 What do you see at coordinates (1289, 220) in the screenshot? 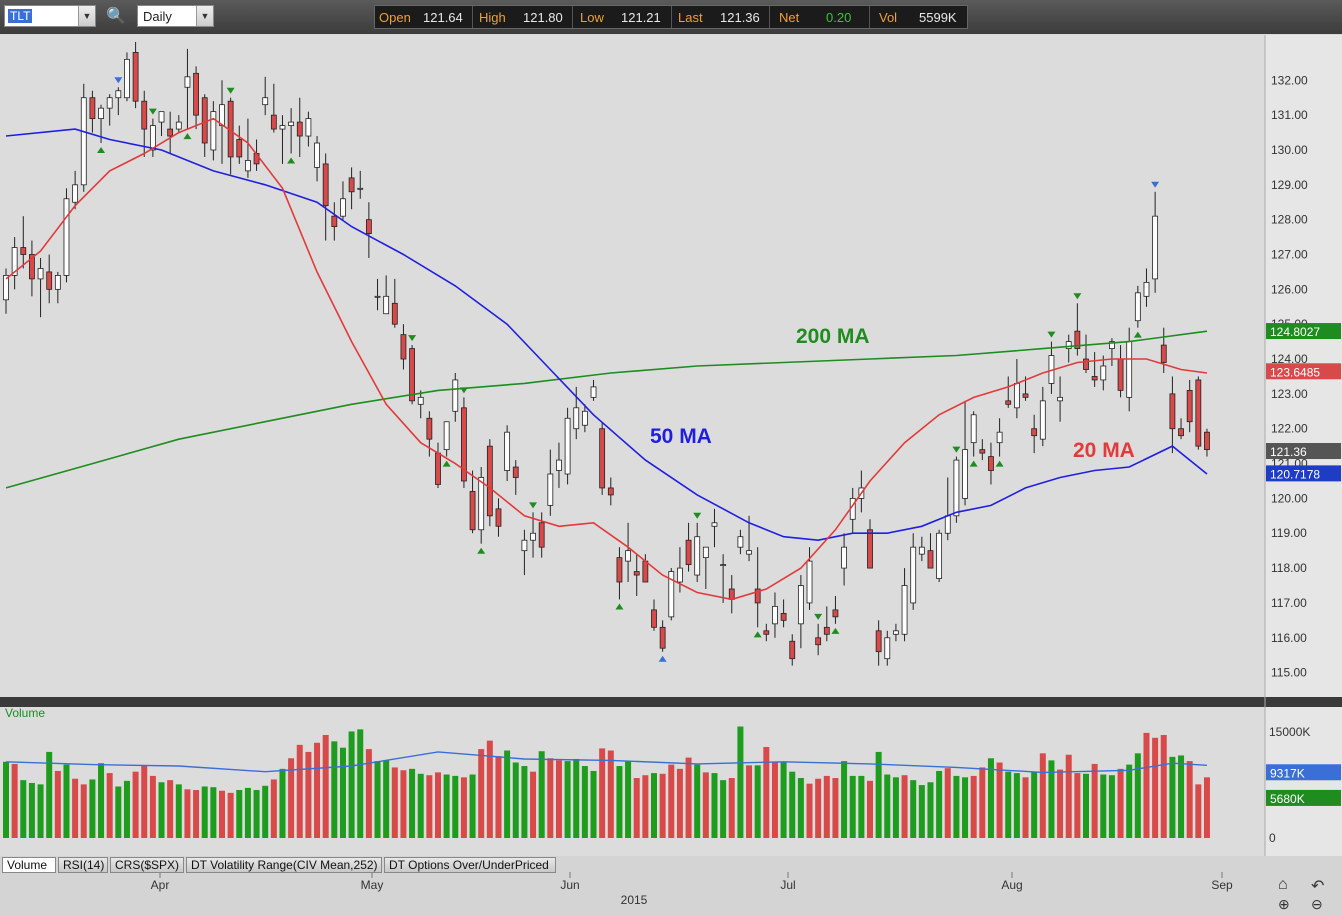
I see `price-tick-label: 128.00` at bounding box center [1289, 220].